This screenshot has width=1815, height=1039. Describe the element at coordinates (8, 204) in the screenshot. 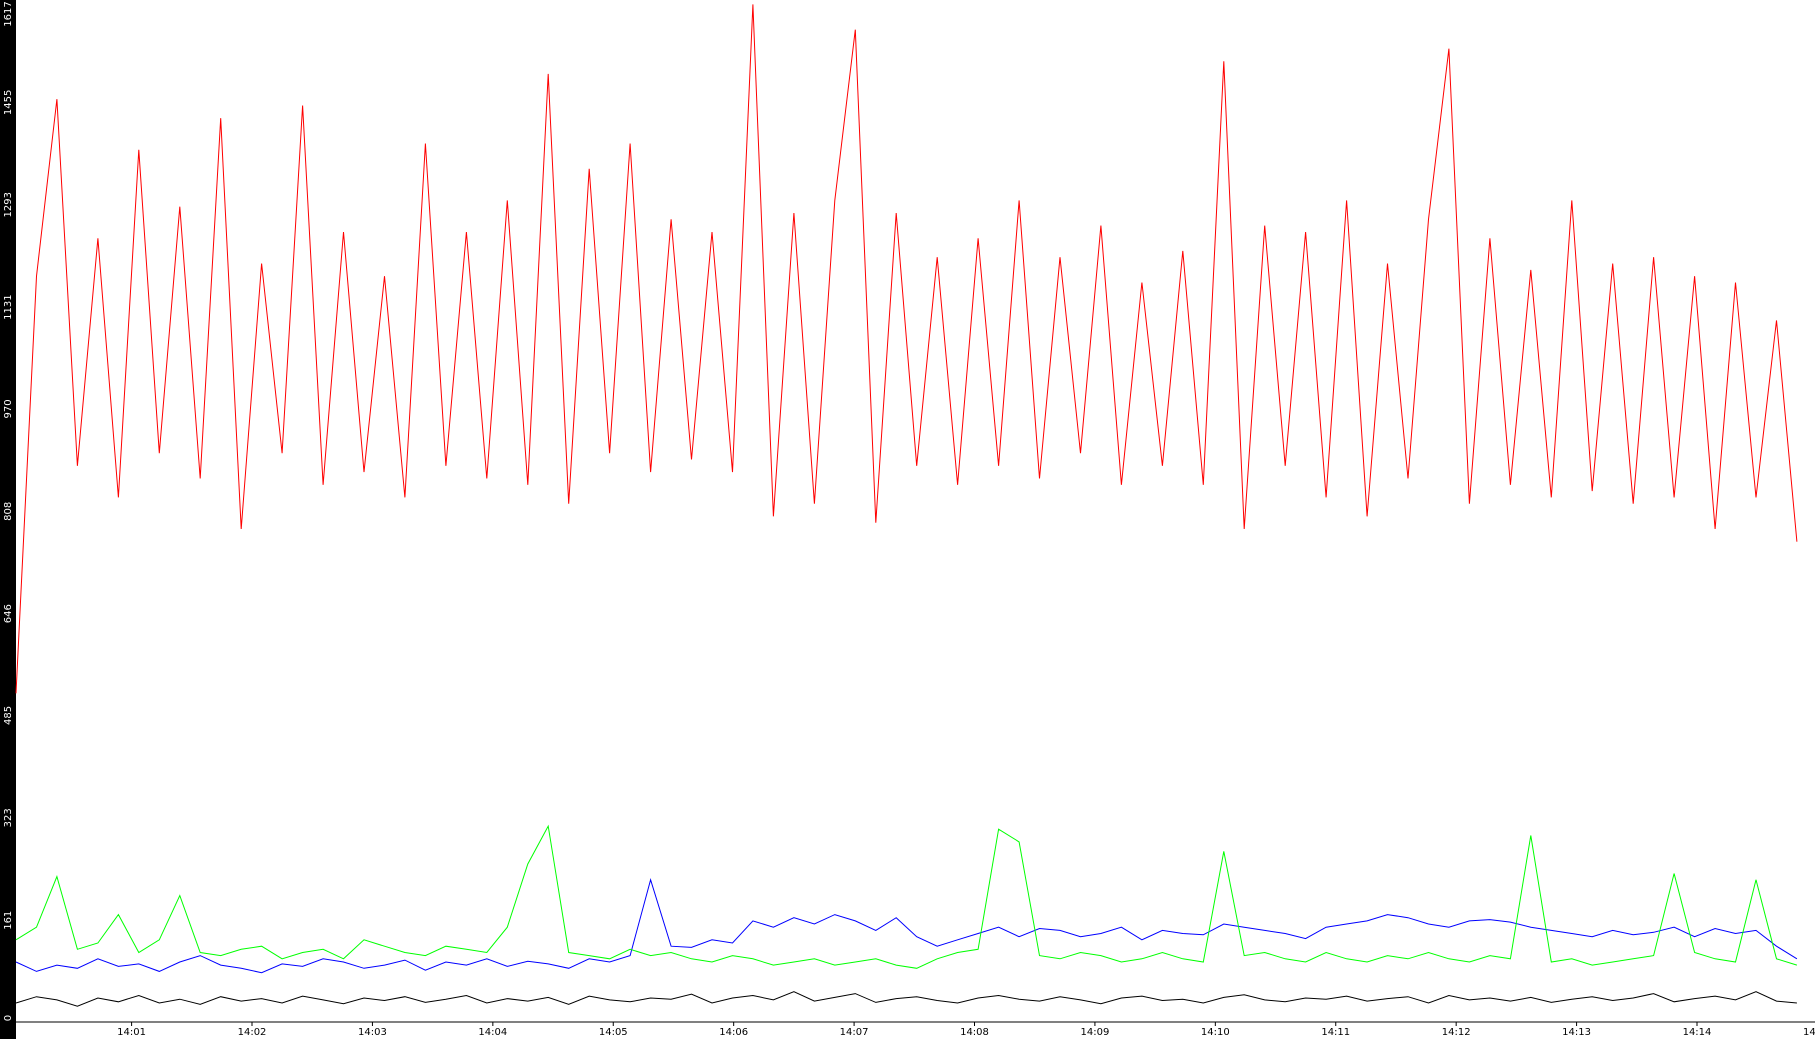

I see `y-tick-label: 1293` at that location.